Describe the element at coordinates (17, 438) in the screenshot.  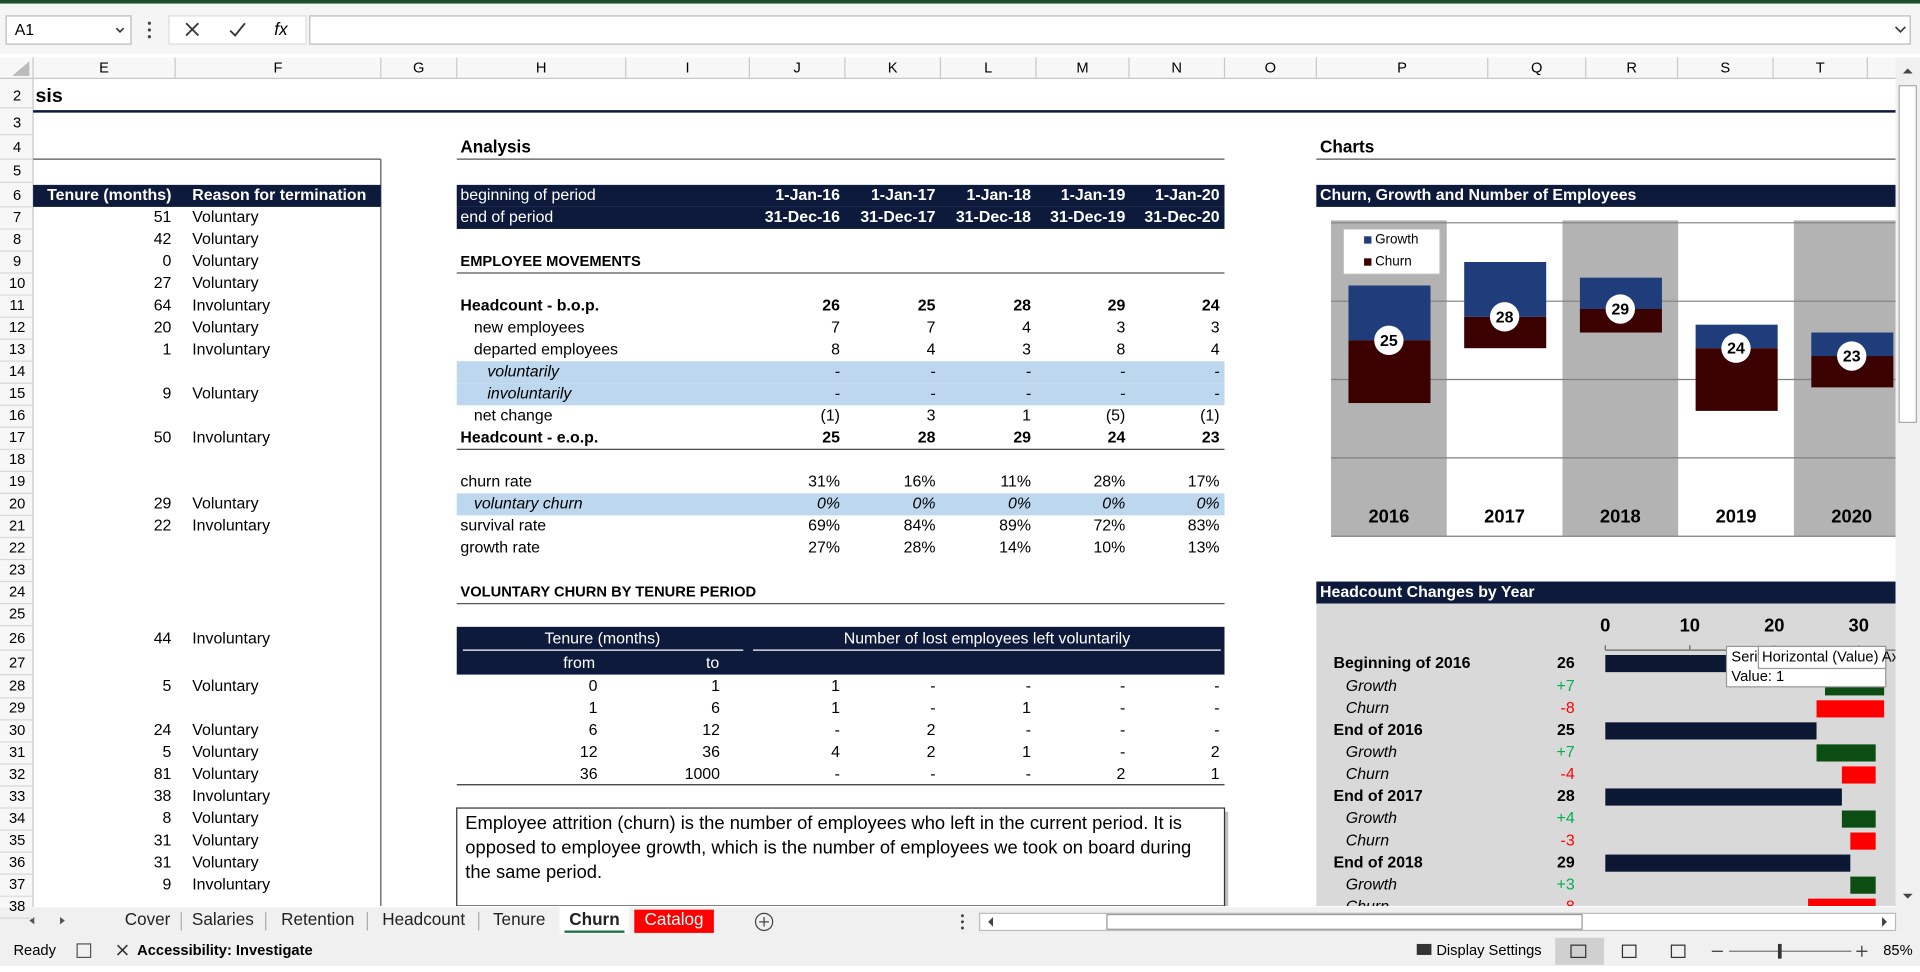
I see `row-header: 17` at that location.